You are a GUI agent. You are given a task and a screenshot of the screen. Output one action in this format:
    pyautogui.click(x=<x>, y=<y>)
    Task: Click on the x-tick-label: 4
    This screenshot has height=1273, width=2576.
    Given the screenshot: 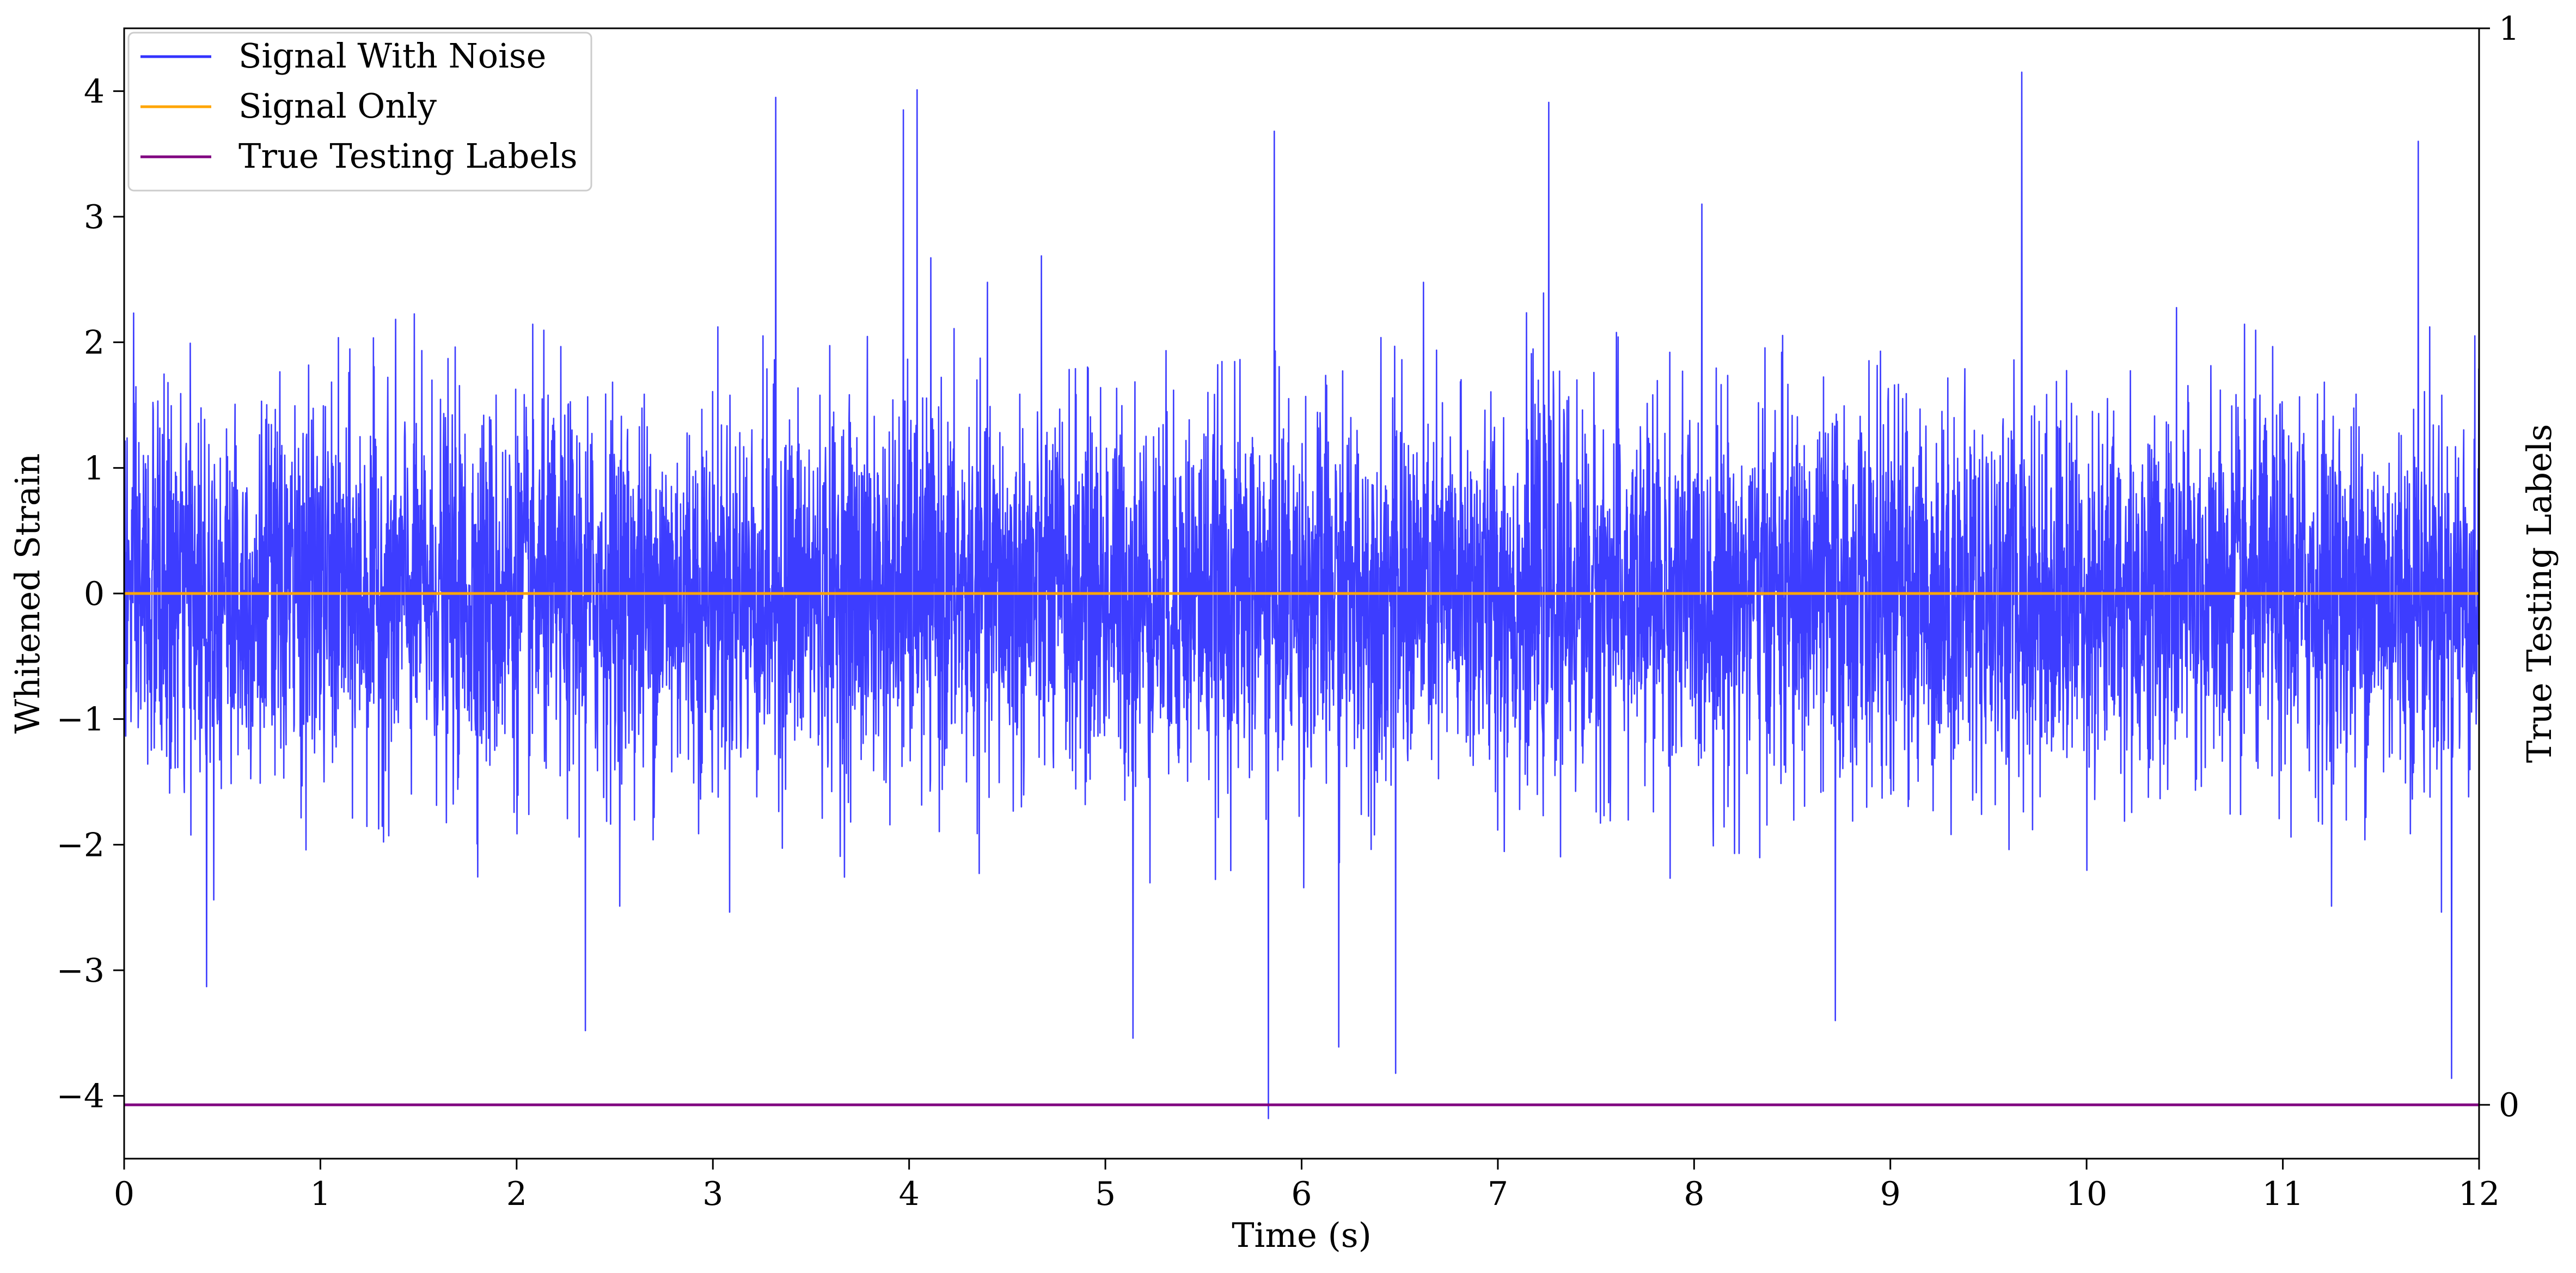 What is the action you would take?
    pyautogui.click(x=909, y=1194)
    